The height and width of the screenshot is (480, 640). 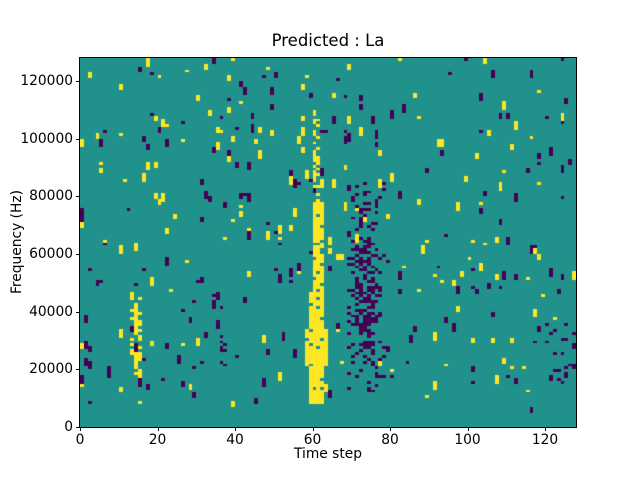 What do you see at coordinates (80, 440) in the screenshot?
I see `x-tick-label: 0` at bounding box center [80, 440].